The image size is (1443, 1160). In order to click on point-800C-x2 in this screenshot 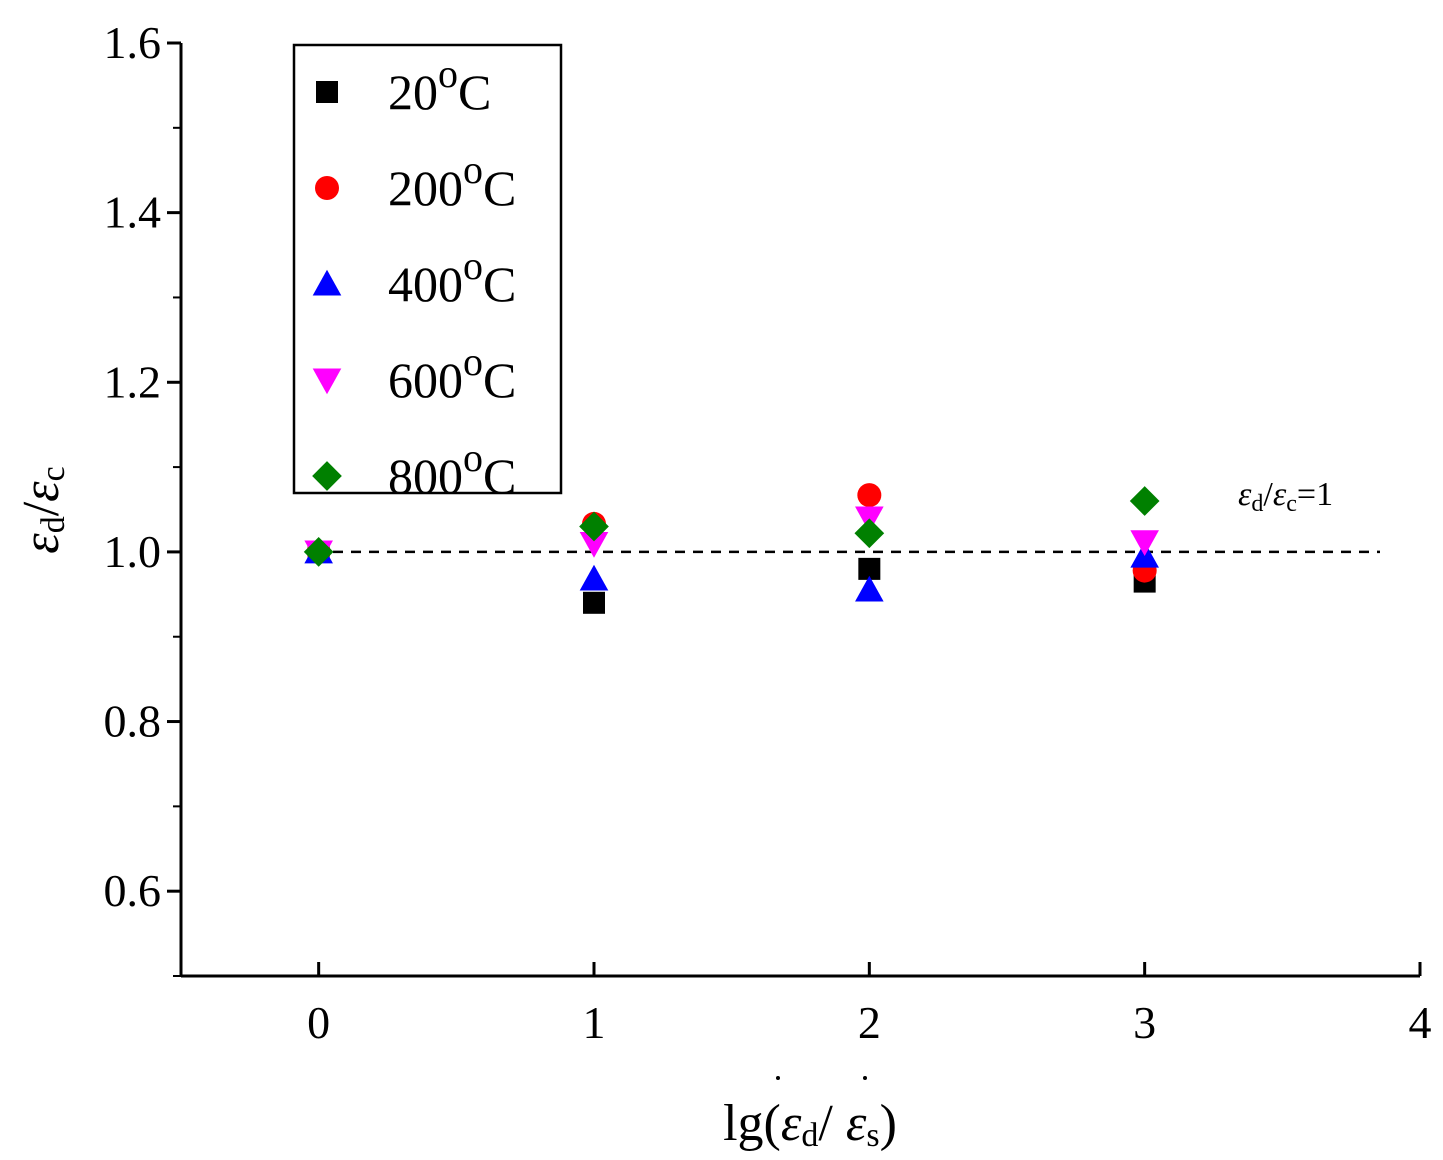, I will do `click(869, 533)`.